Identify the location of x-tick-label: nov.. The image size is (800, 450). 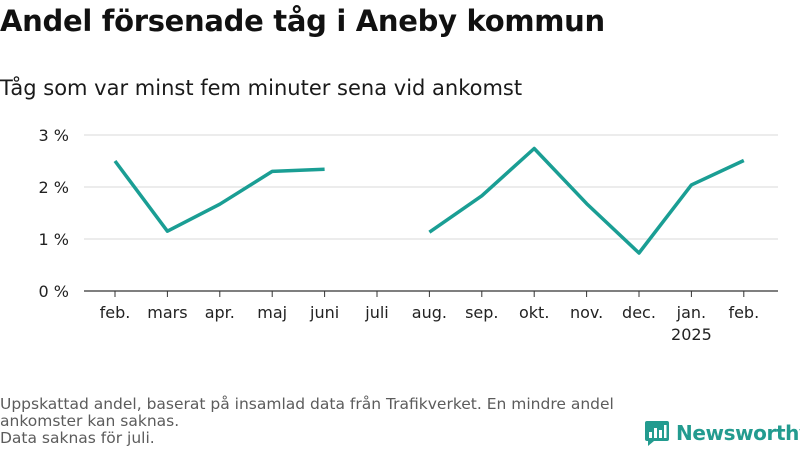
(586, 312).